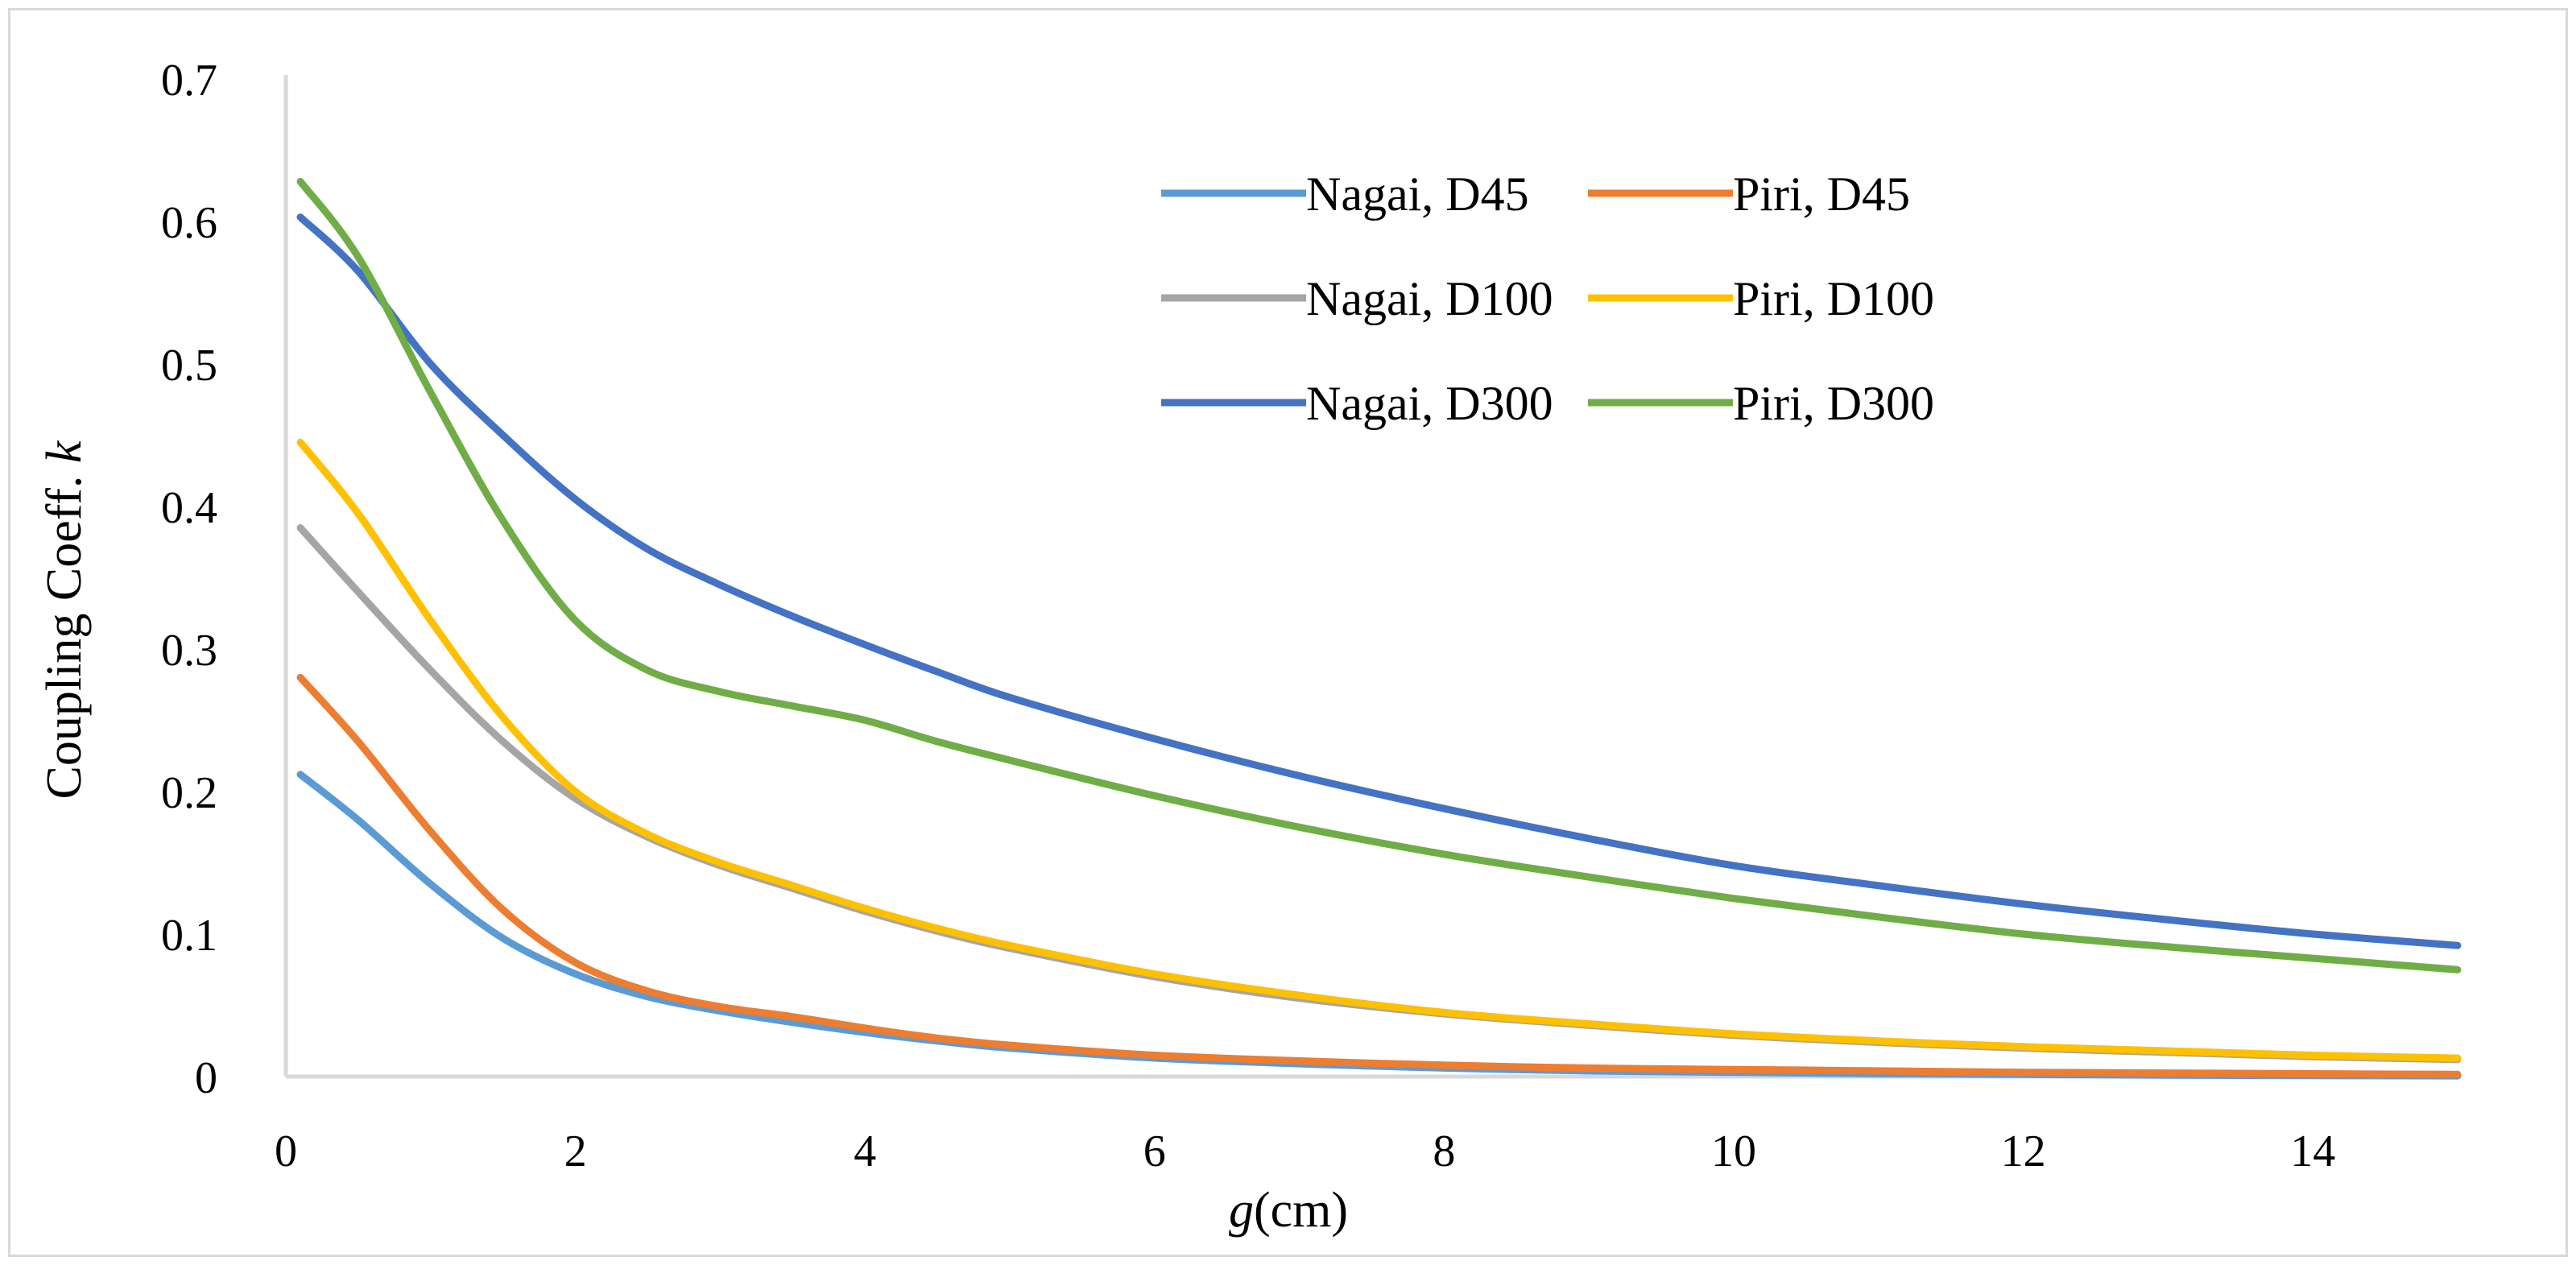 This screenshot has height=1265, width=2576. I want to click on y-axis-title: Coupling Coeff. k, so click(65, 619).